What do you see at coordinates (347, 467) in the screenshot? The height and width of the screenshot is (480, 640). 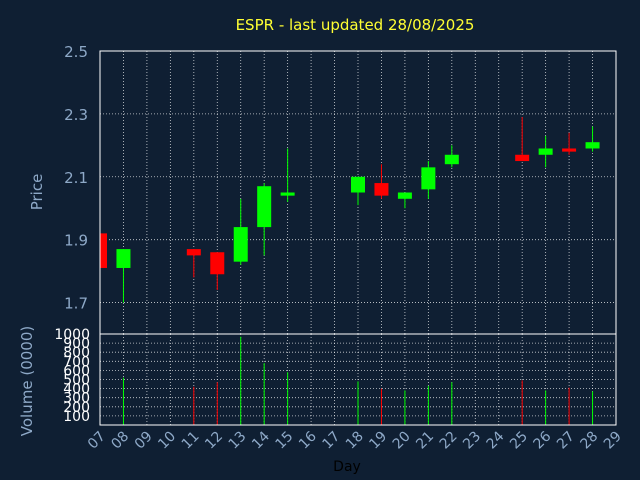 I see `x-axis-label: Day` at bounding box center [347, 467].